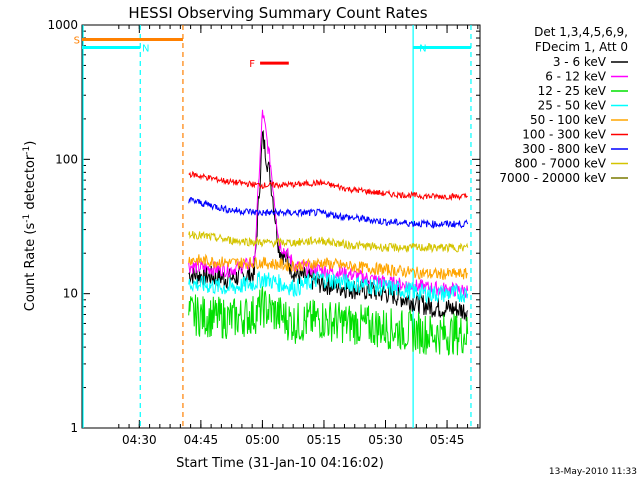  Describe the element at coordinates (568, 120) in the screenshot. I see `legend-item-label: 50 - 100 keV` at that location.